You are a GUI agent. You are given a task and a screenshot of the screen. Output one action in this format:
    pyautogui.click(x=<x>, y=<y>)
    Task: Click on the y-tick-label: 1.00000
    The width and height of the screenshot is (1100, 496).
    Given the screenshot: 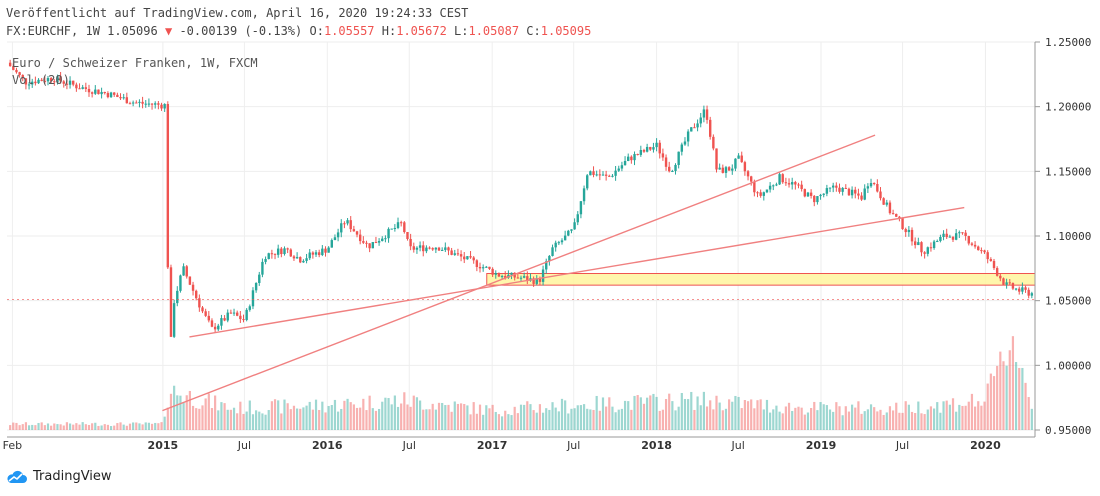 What is the action you would take?
    pyautogui.click(x=1068, y=365)
    